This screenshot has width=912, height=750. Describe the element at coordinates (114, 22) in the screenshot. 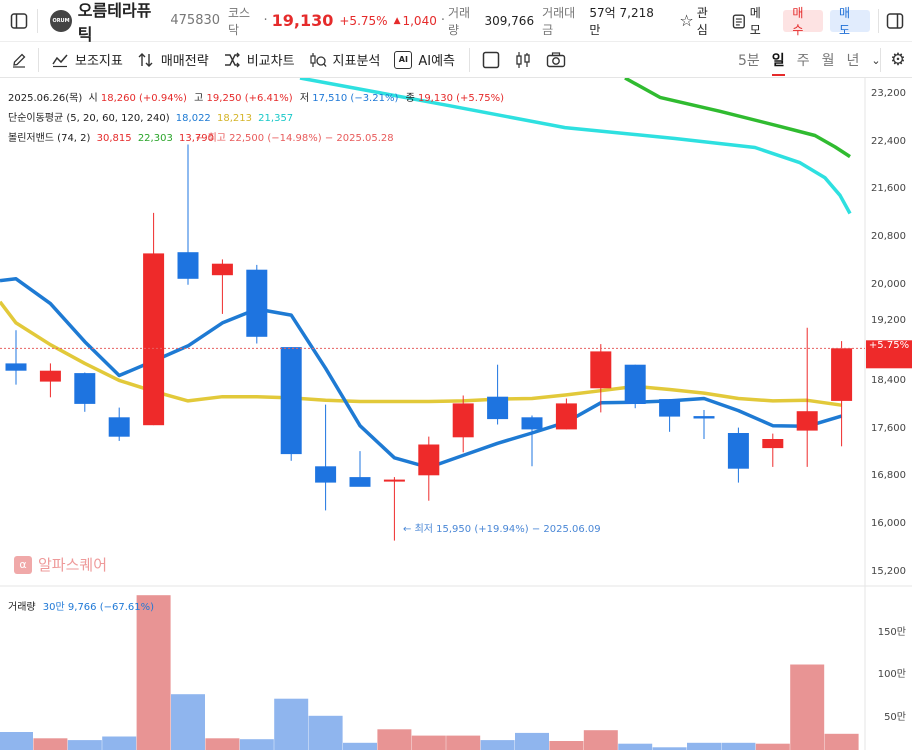

I see `stock-name: 오름테라퓨틱` at that location.